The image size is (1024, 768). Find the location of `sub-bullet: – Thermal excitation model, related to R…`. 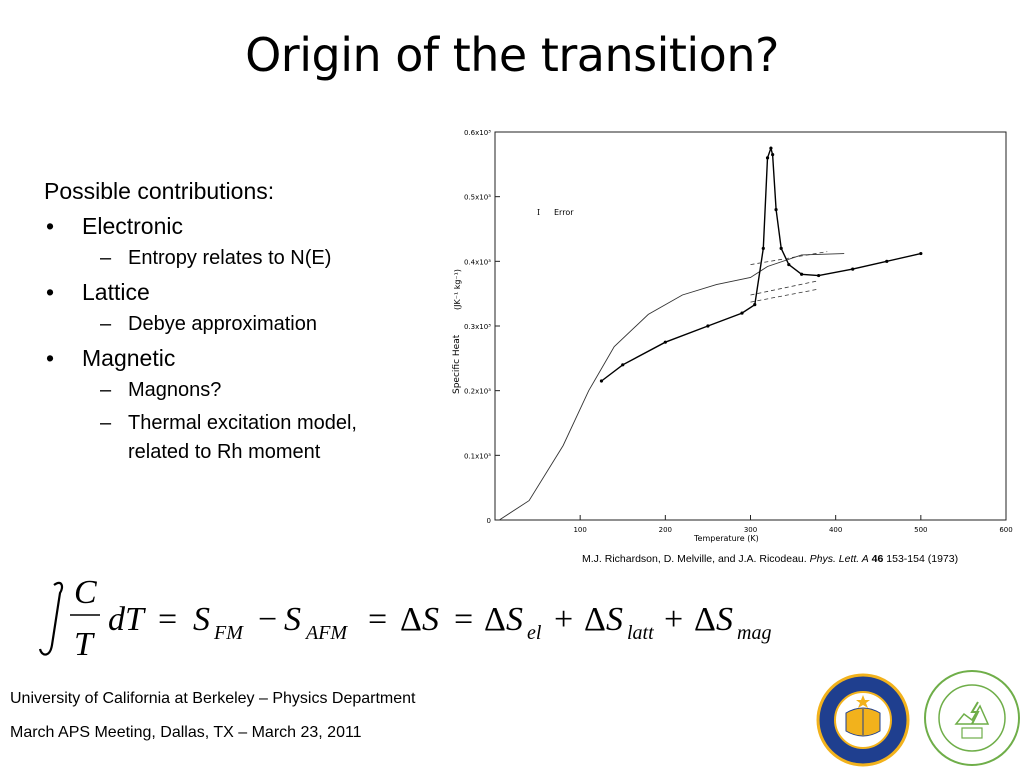

sub-bullet: – Thermal excitation model, related to R… is located at coordinates (244, 438).